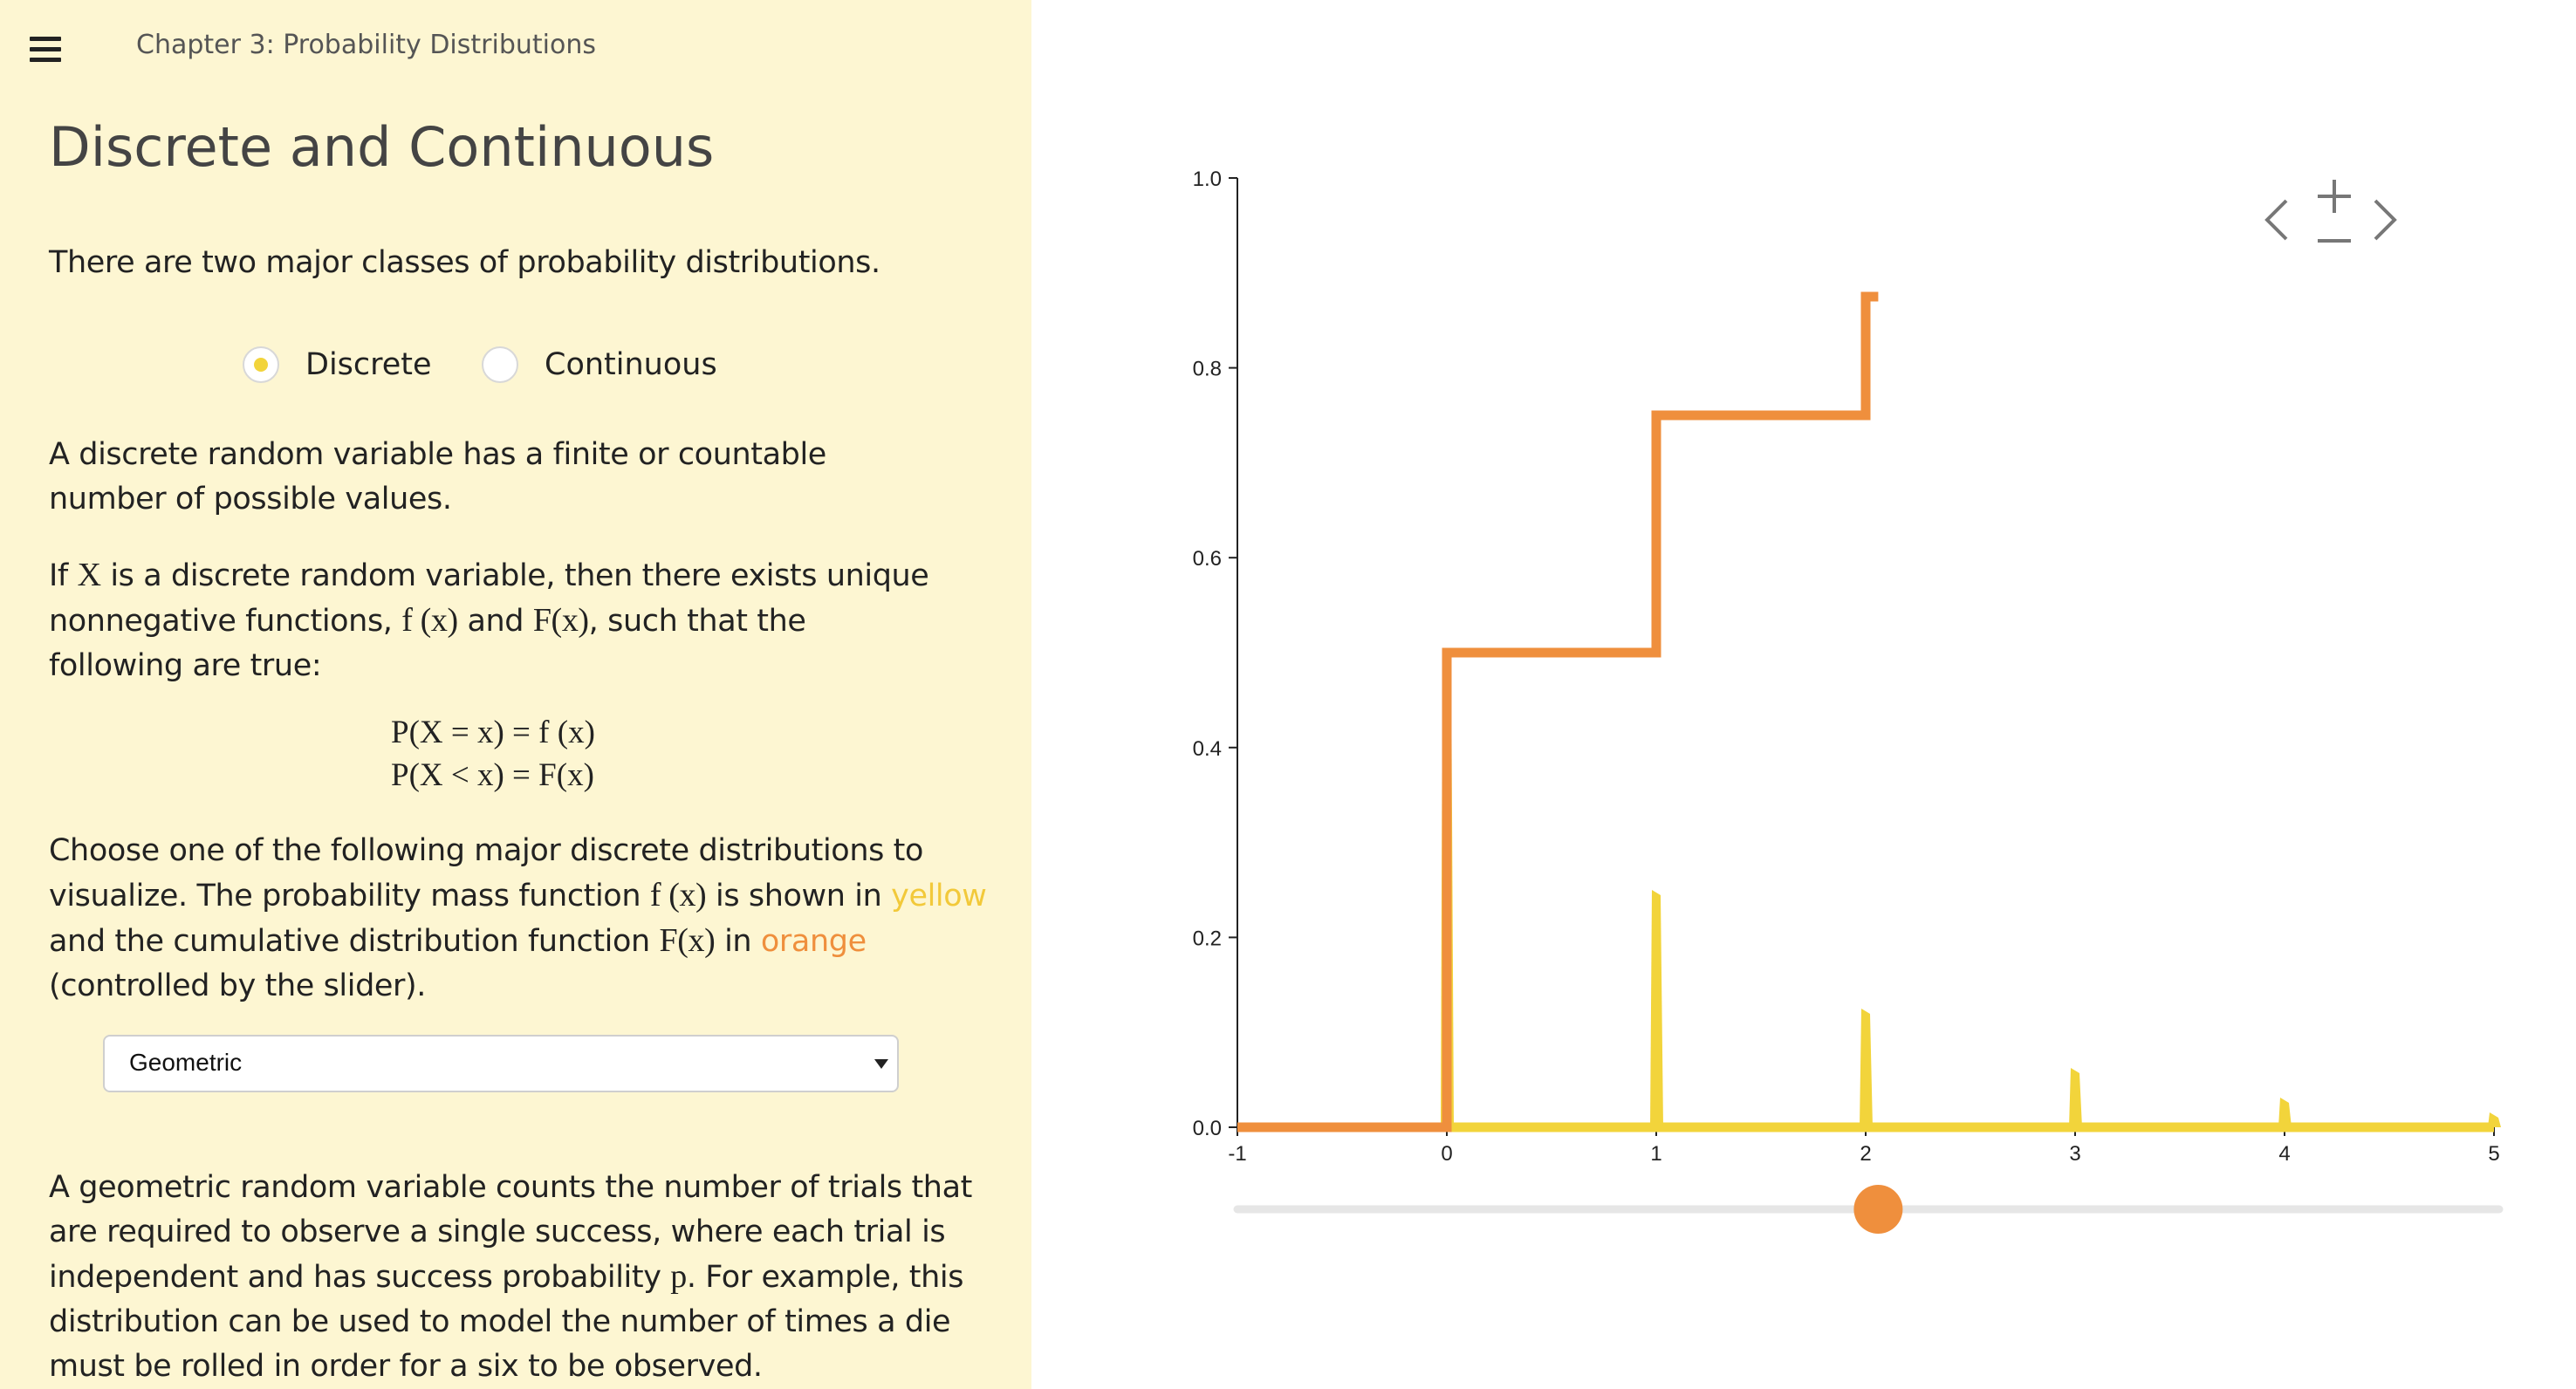  Describe the element at coordinates (631, 364) in the screenshot. I see `radio-continuous-label: Continuous` at that location.